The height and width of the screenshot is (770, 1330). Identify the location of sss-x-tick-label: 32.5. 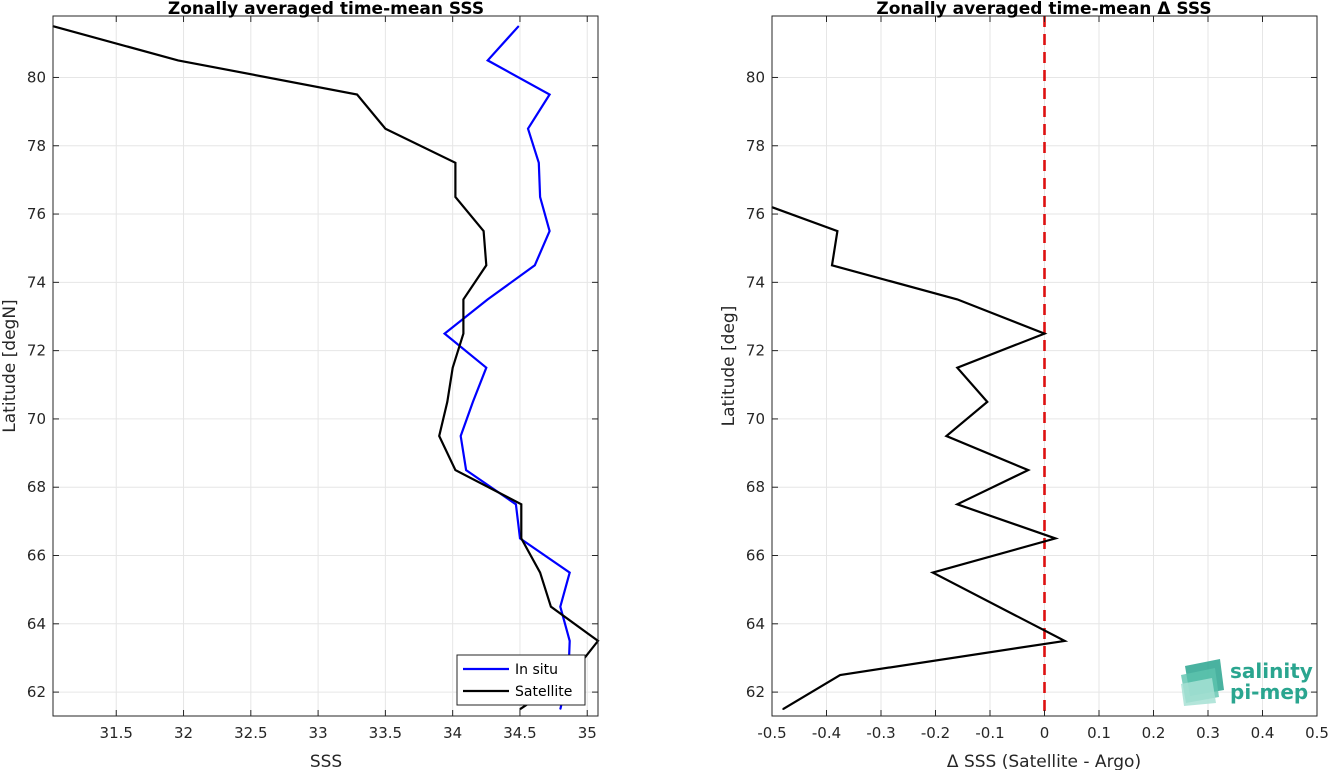
(250, 733).